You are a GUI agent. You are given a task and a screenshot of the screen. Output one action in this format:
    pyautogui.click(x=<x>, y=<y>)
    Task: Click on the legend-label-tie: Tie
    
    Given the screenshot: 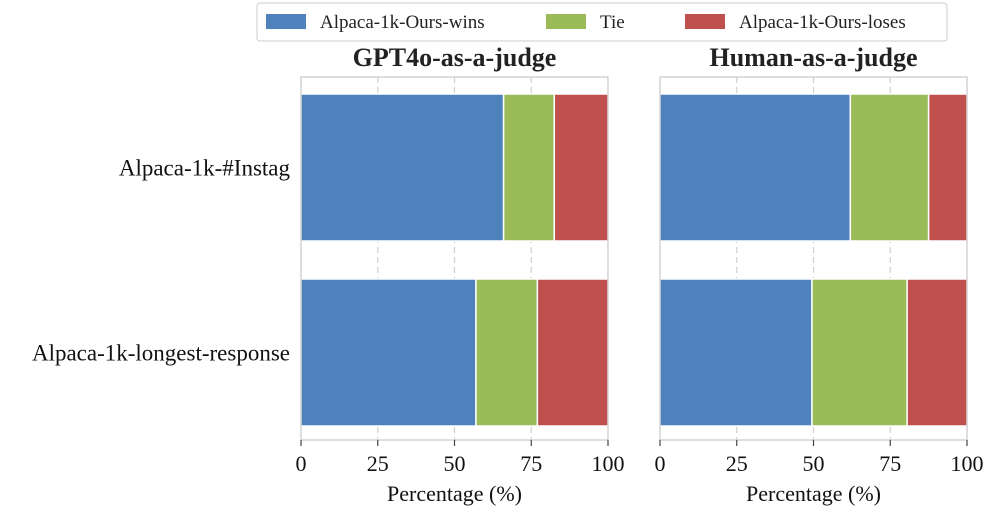 What is the action you would take?
    pyautogui.click(x=612, y=22)
    